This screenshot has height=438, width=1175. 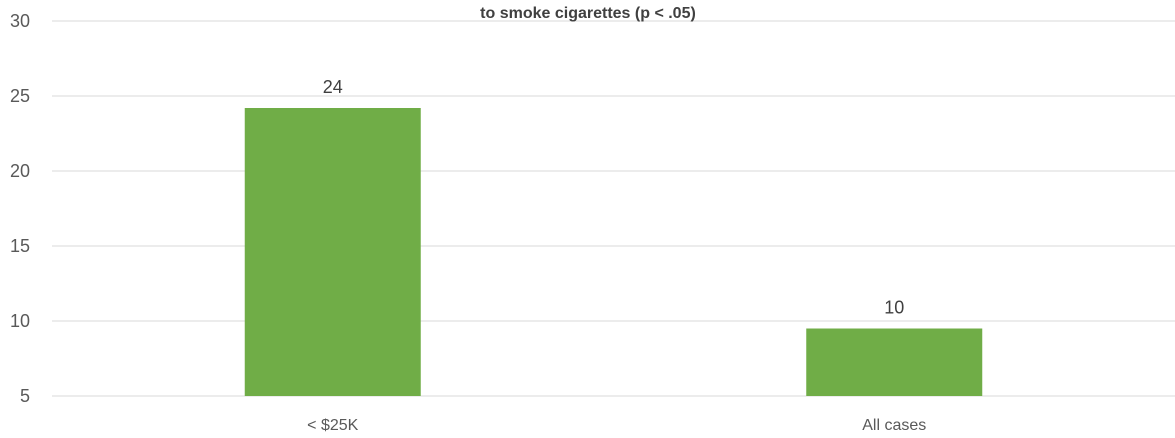 I want to click on chart-title: to smoke cigarettes (p < .05), so click(x=588, y=13).